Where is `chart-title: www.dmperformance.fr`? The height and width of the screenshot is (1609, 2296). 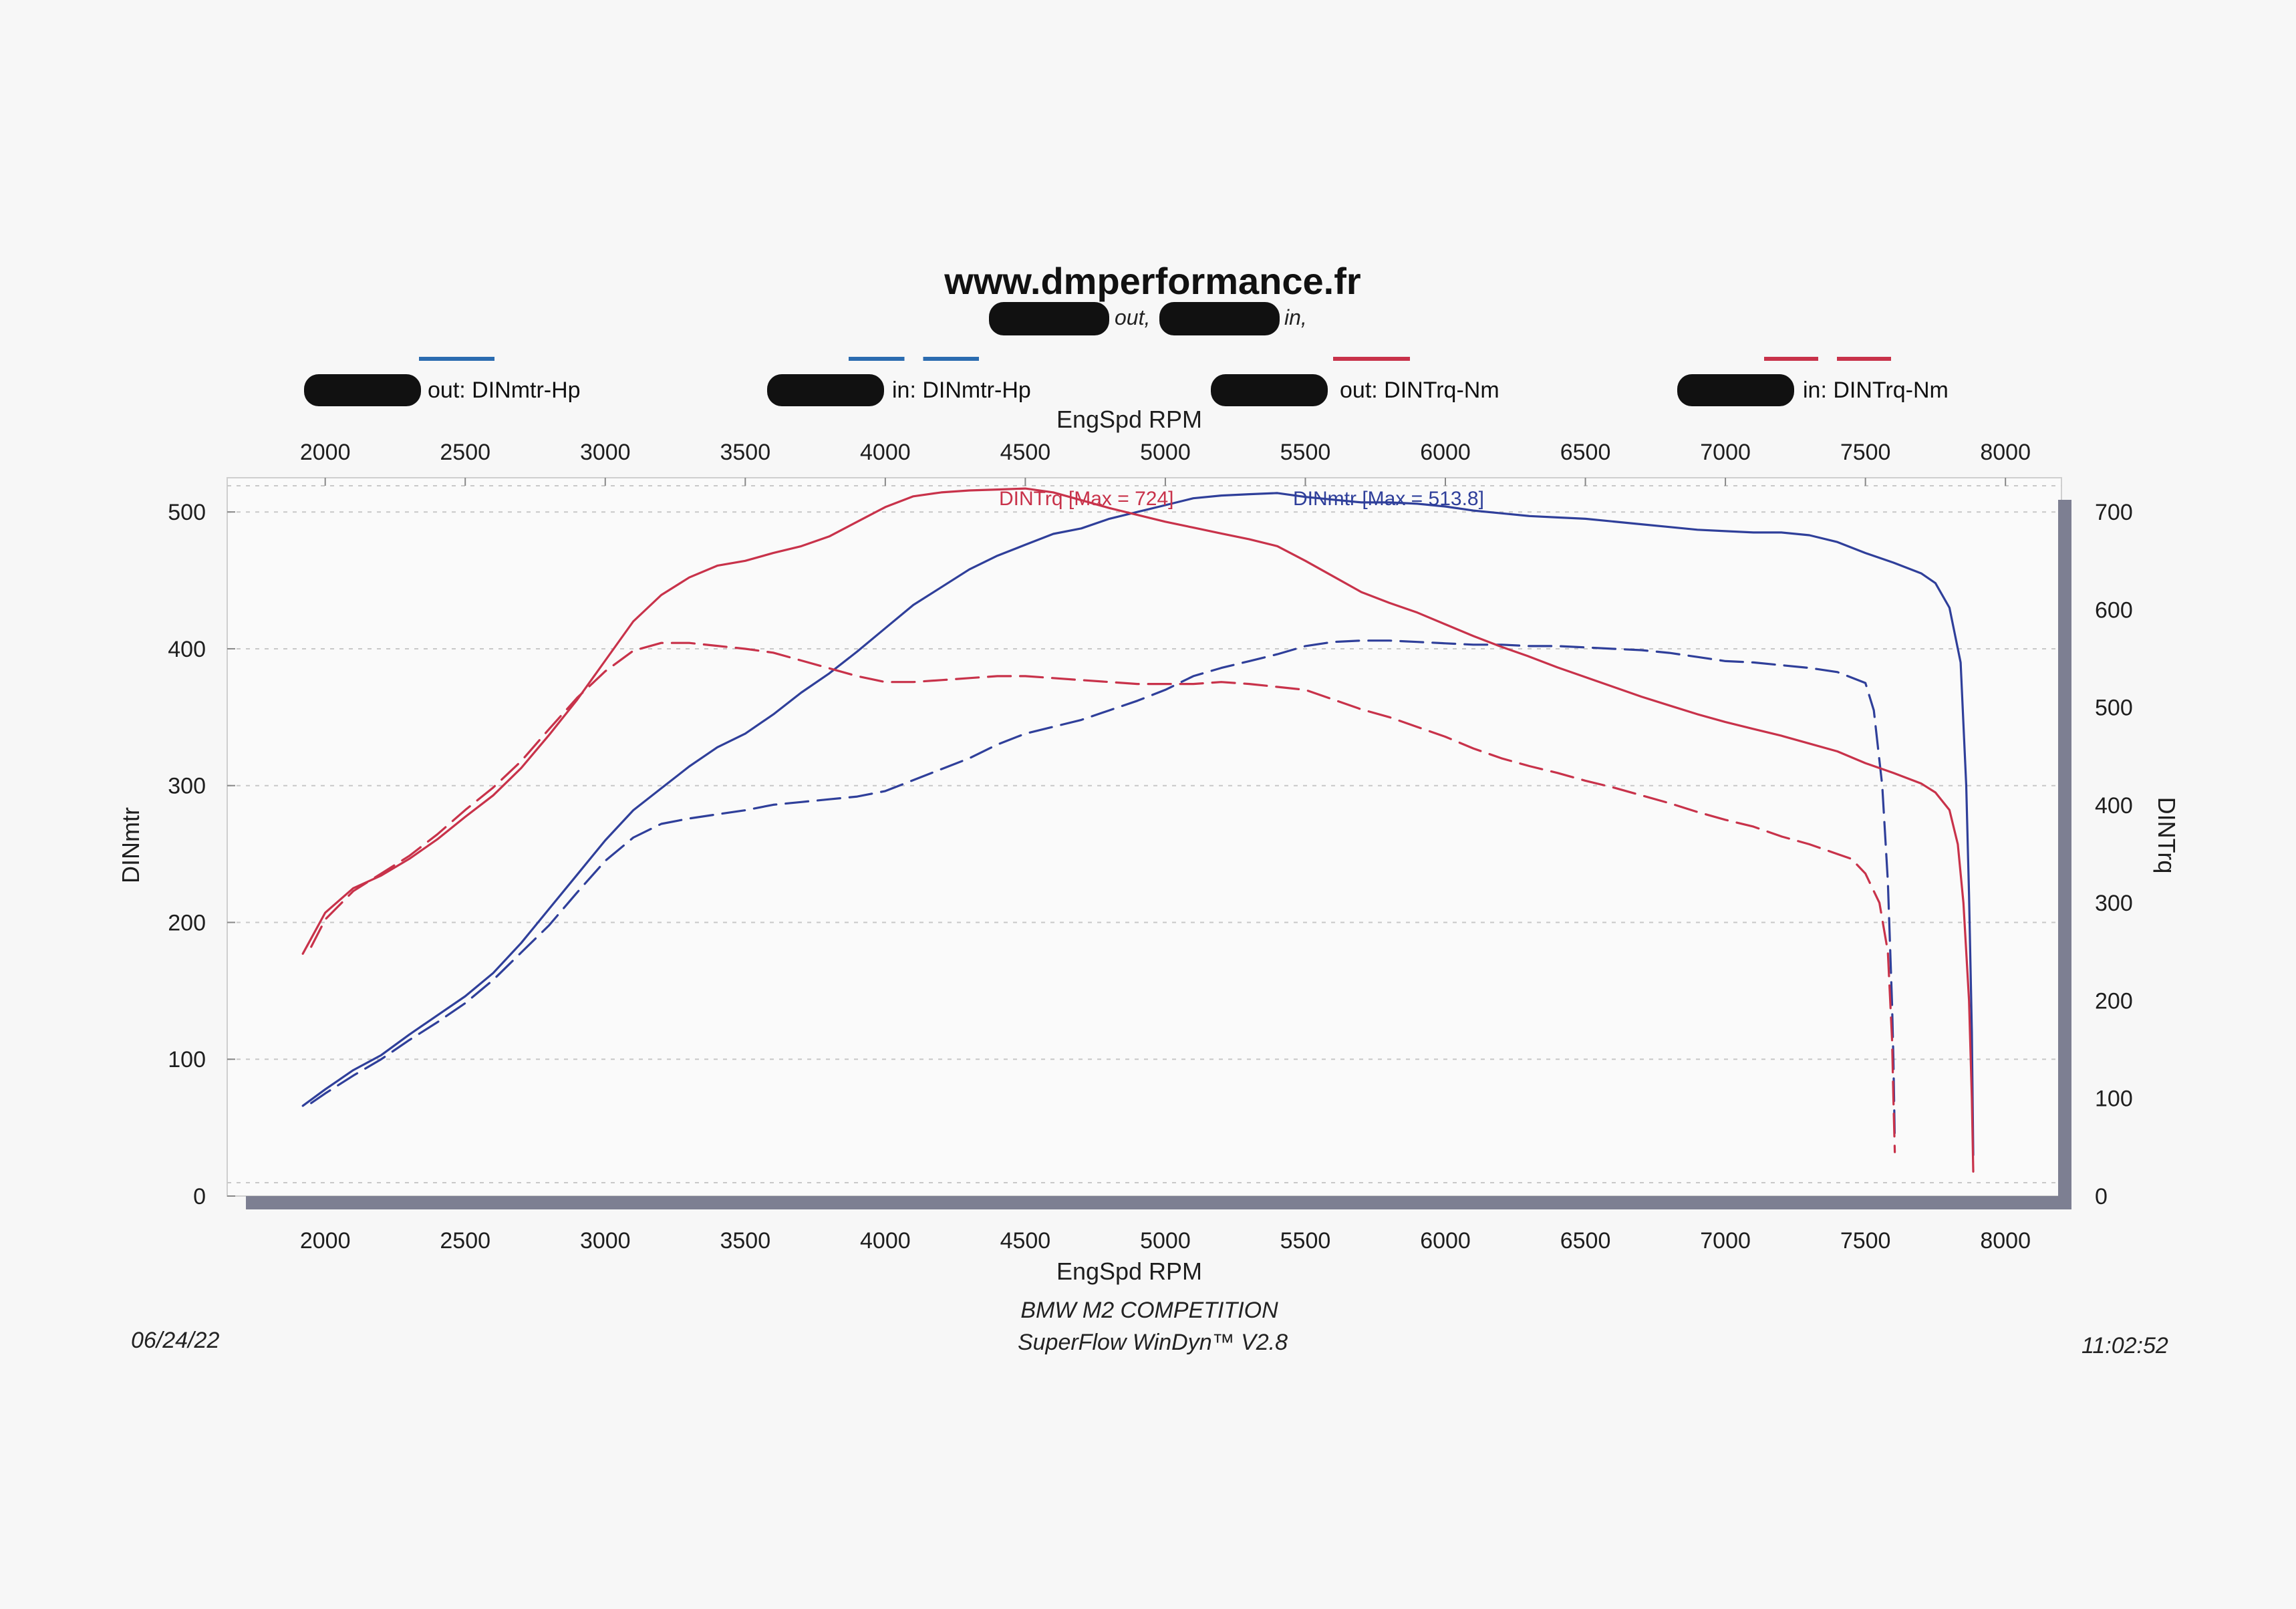
chart-title: www.dmperformance.fr is located at coordinates (1152, 281).